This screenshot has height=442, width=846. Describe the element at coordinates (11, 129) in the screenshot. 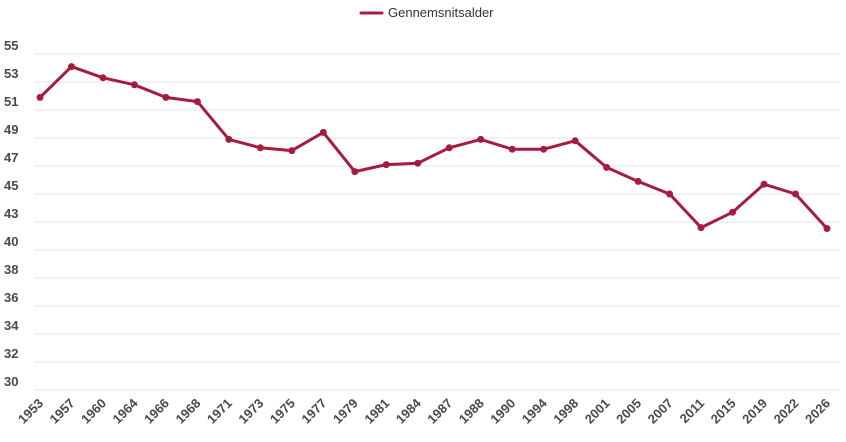

I see `y-tick-label: 49` at that location.